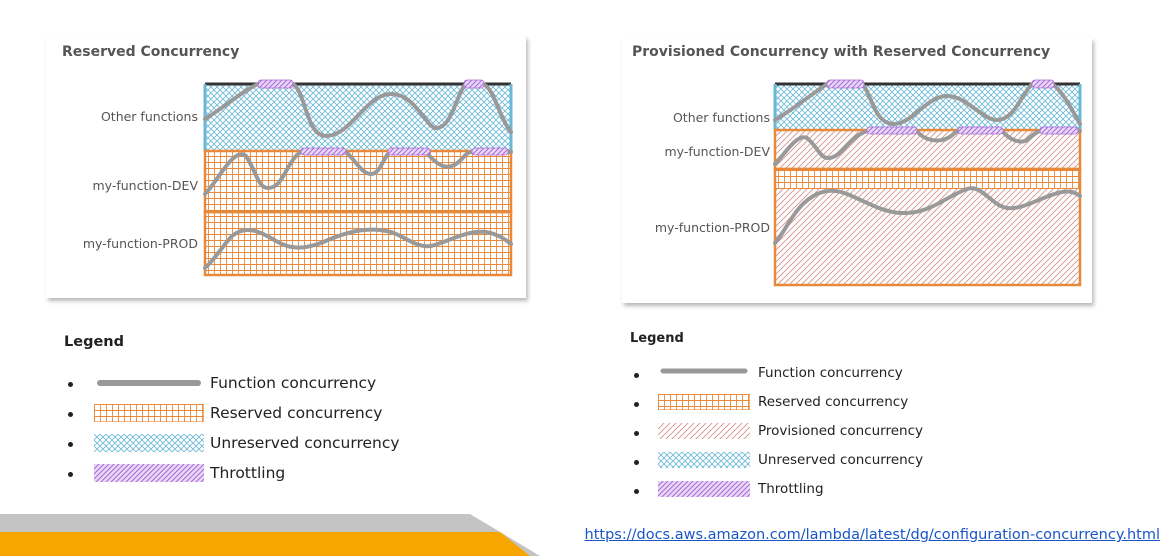 The image size is (1168, 556). I want to click on reserved-concurrency-diagram, so click(358, 178).